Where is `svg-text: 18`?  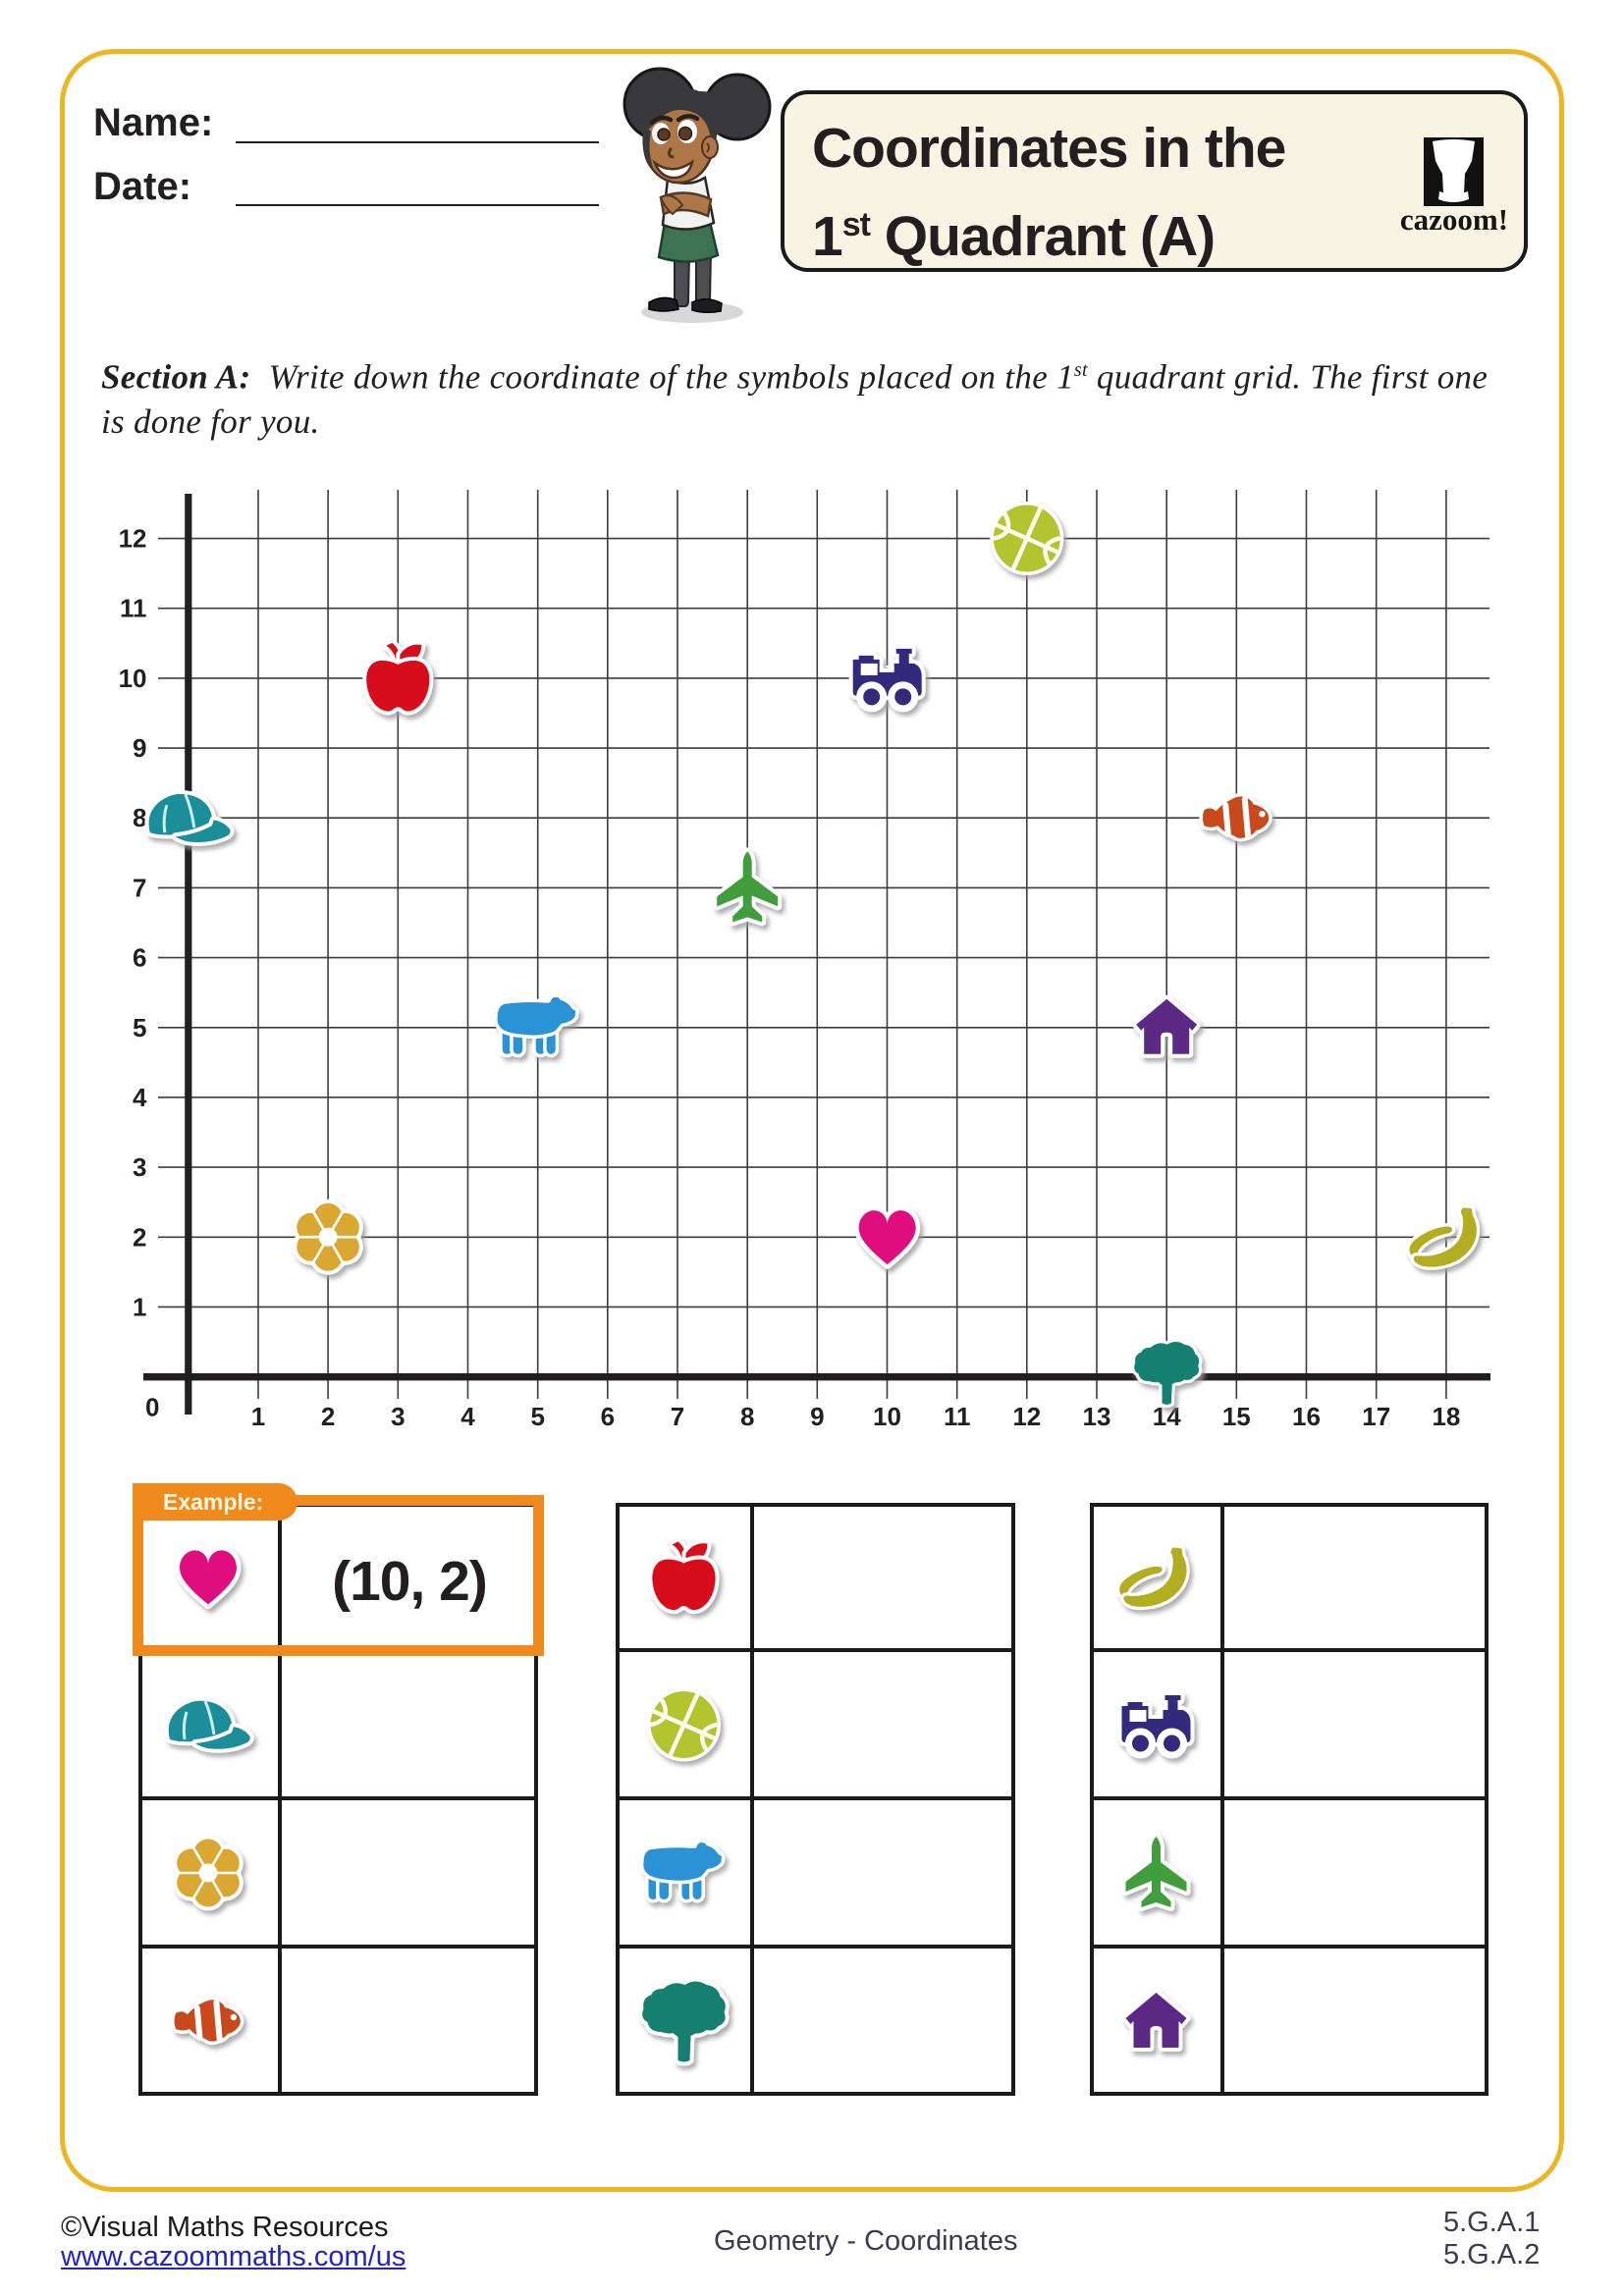
svg-text: 18 is located at coordinates (1446, 1416).